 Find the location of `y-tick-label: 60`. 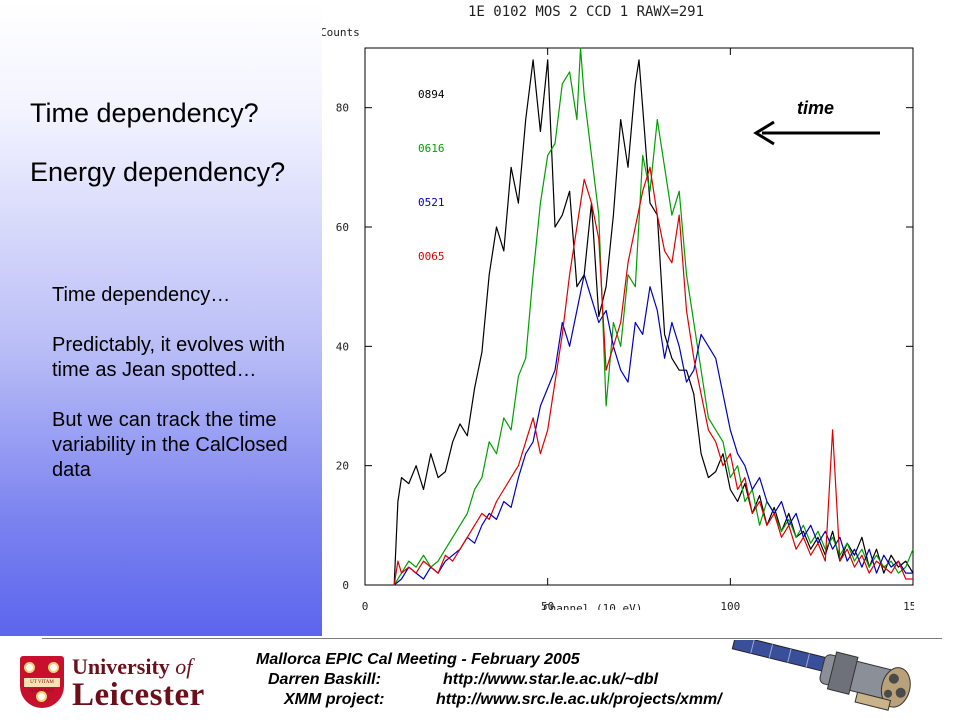

y-tick-label: 60 is located at coordinates (342, 227).